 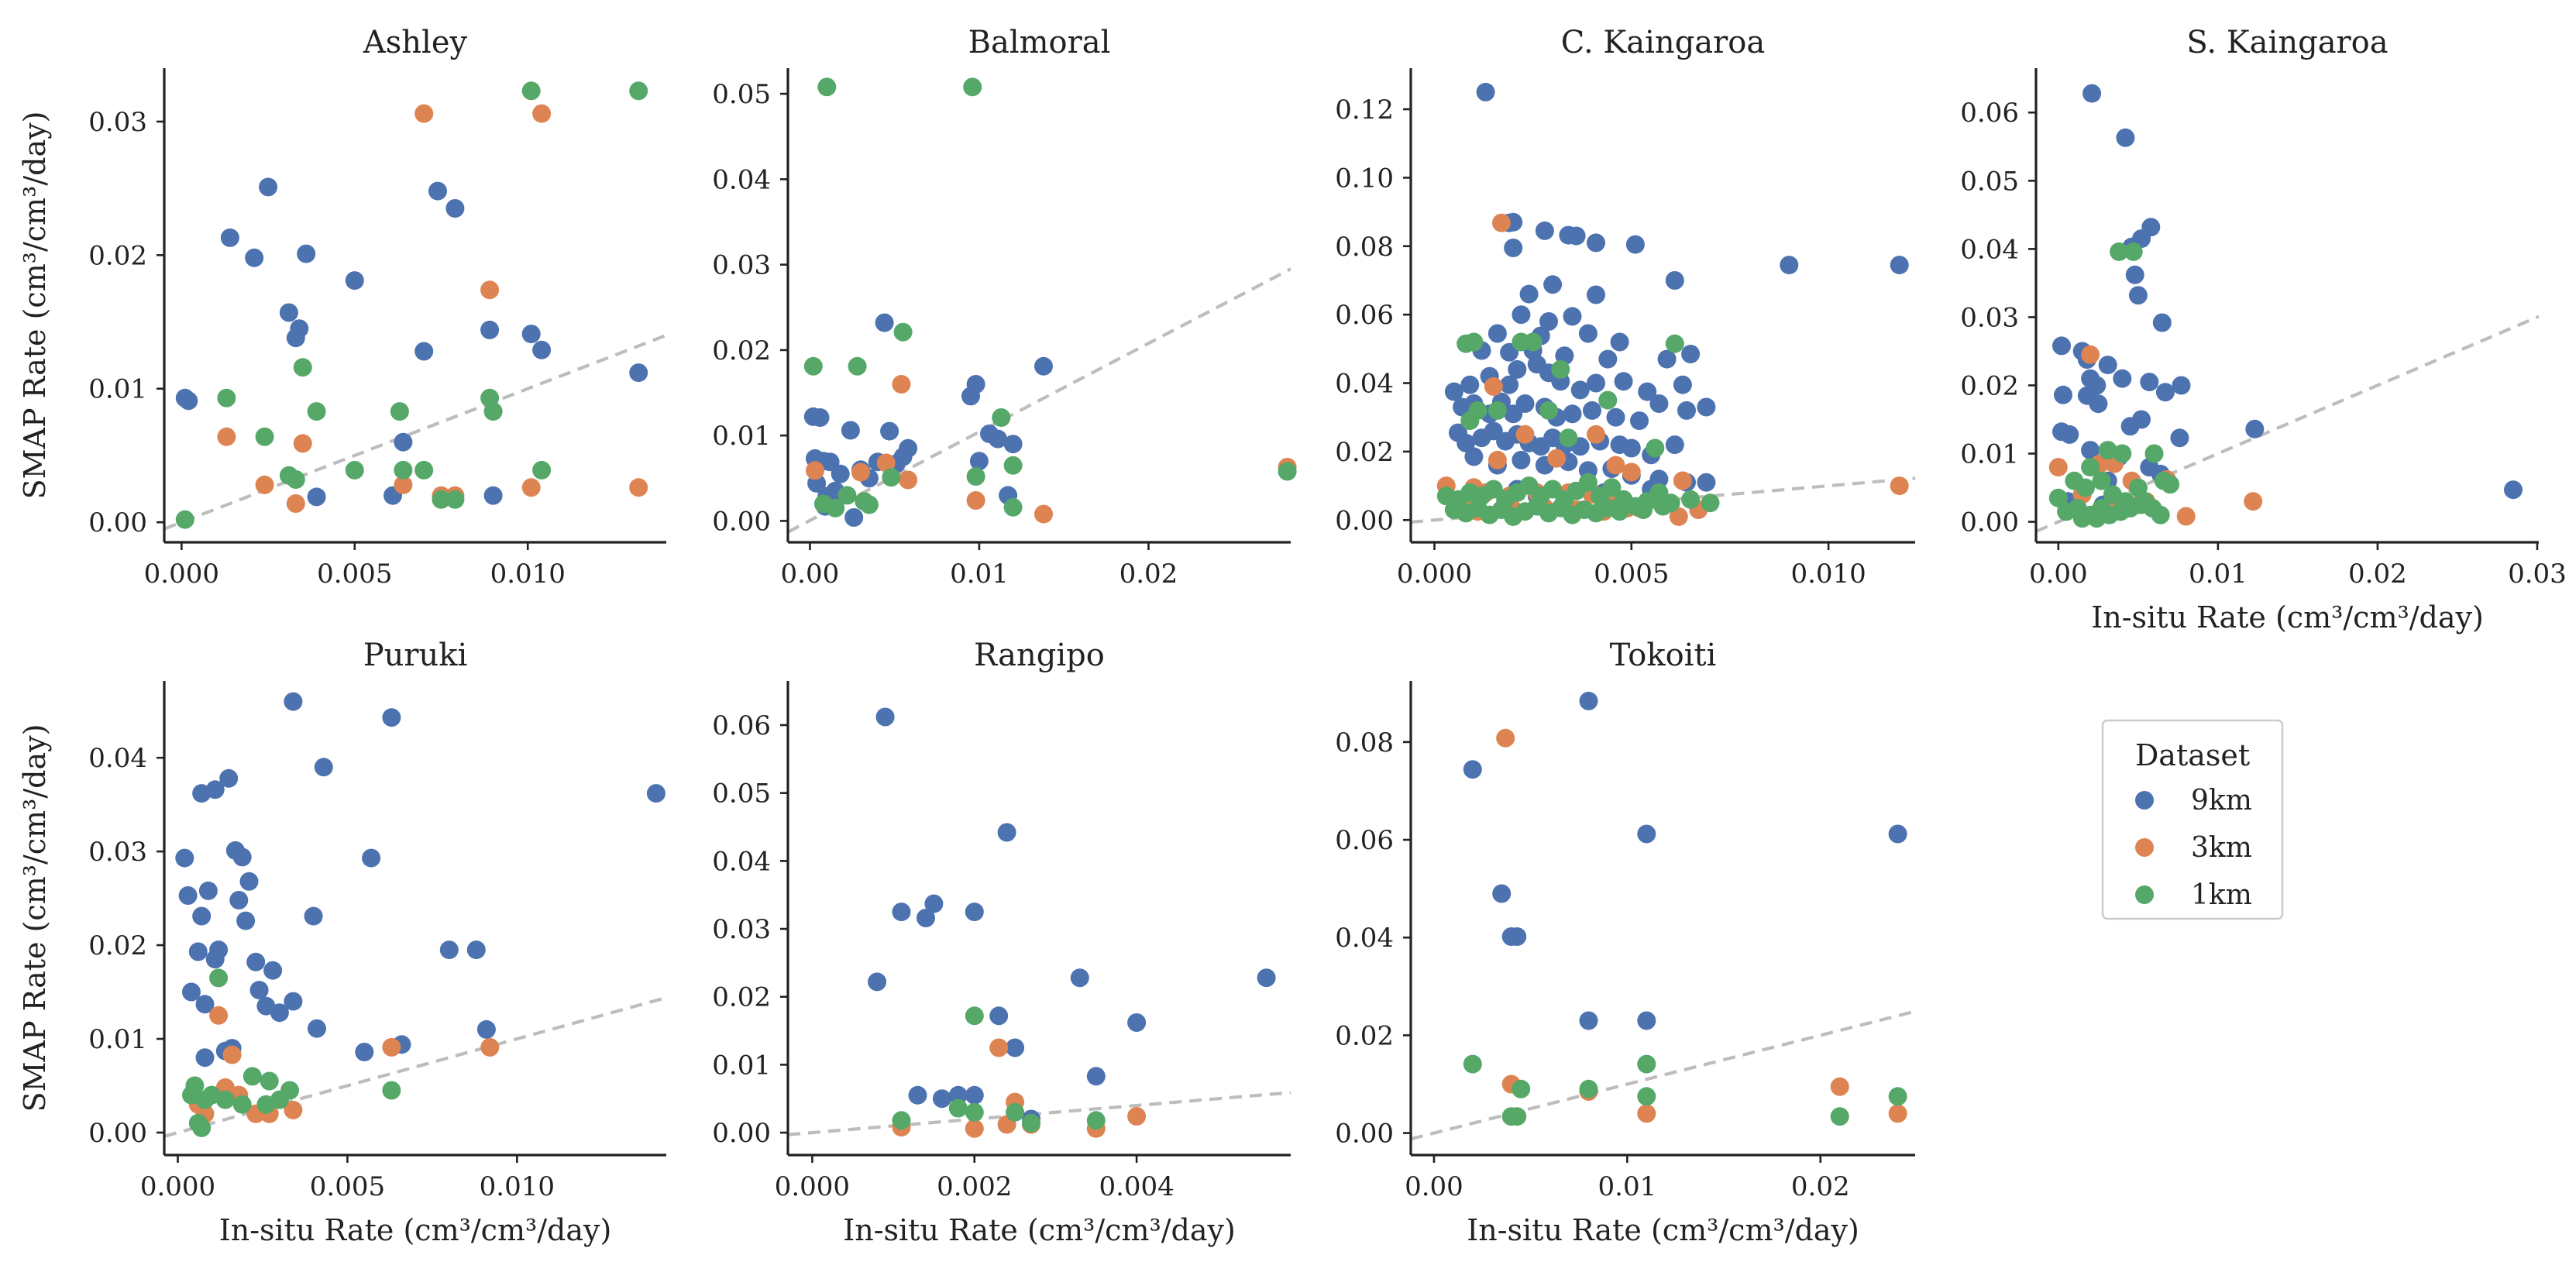 I want to click on series-1km-rangipo, so click(x=999, y=1069).